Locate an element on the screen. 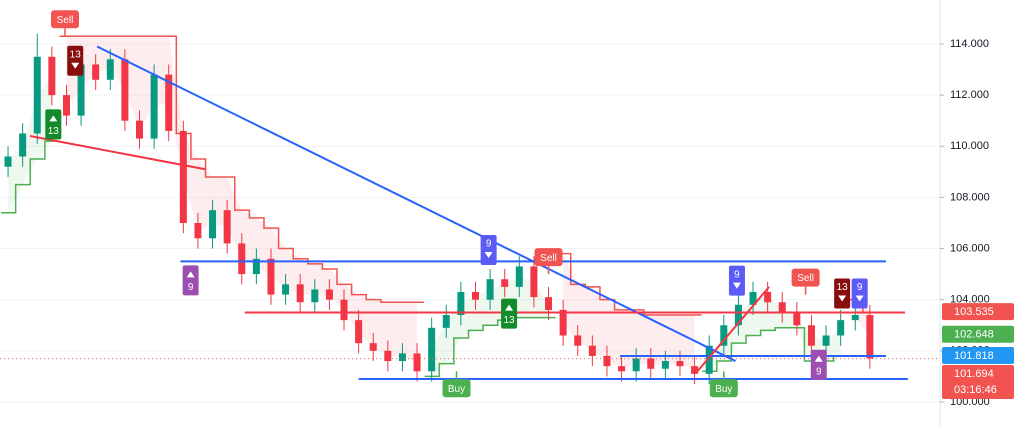 This screenshot has height=426, width=1018. price-tag-countdown: 03:16:46 is located at coordinates (975, 390).